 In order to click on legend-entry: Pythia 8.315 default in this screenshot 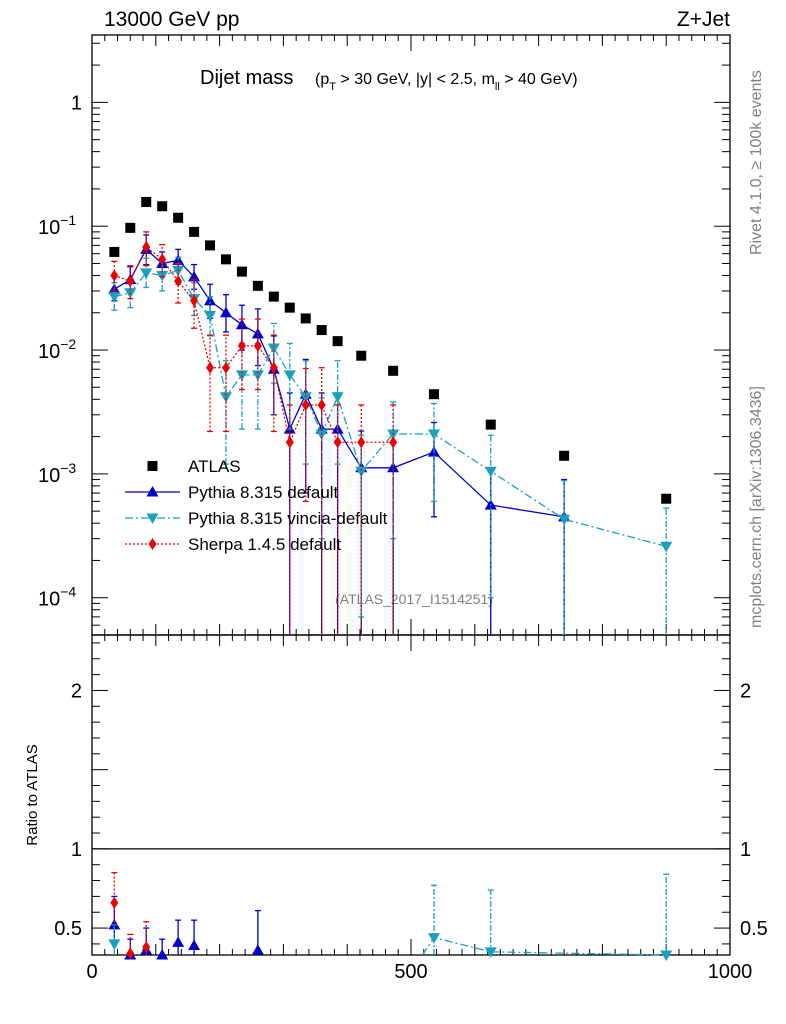, I will do `click(232, 492)`.